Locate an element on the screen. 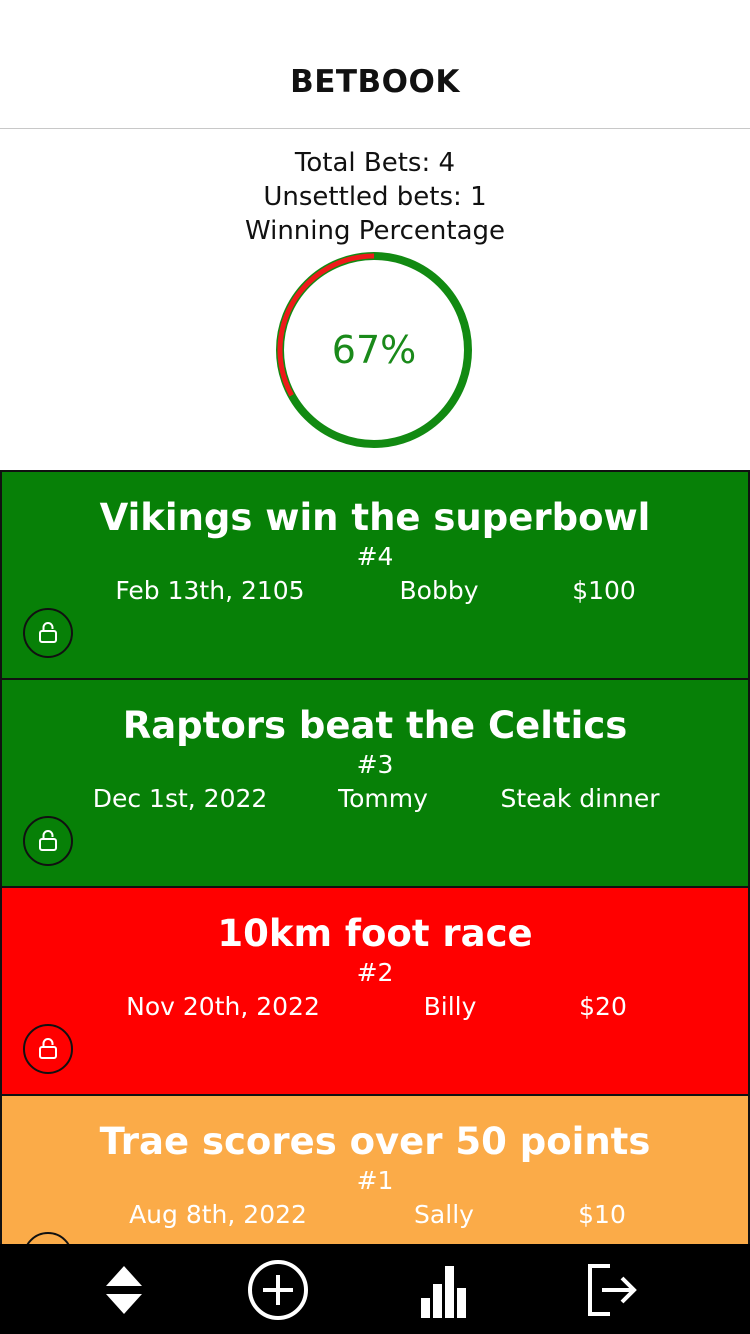  bet-stake: $20 is located at coordinates (603, 1006).